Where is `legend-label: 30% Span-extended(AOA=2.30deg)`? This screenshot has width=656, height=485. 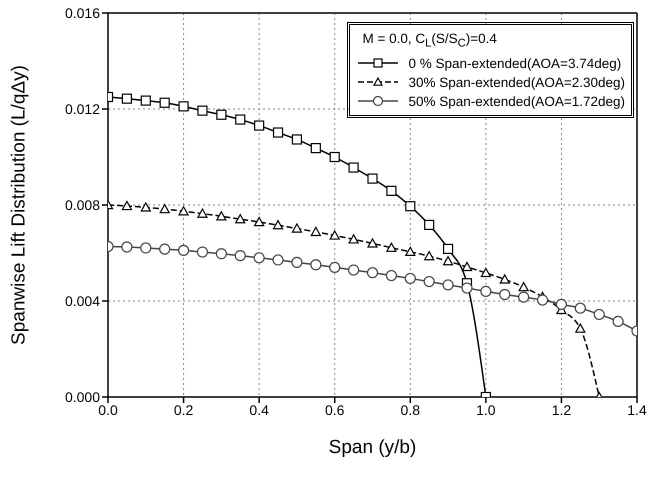
legend-label: 30% Span-extended(AOA=2.30deg) is located at coordinates (516, 83).